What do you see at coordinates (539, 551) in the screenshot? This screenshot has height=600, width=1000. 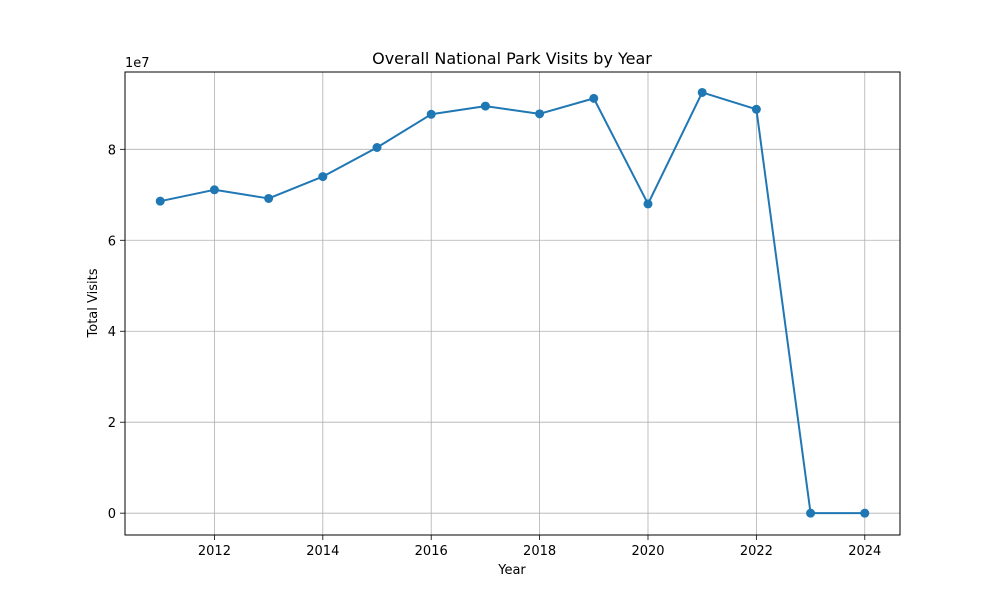 I see `x-tick-label: 2018` at bounding box center [539, 551].